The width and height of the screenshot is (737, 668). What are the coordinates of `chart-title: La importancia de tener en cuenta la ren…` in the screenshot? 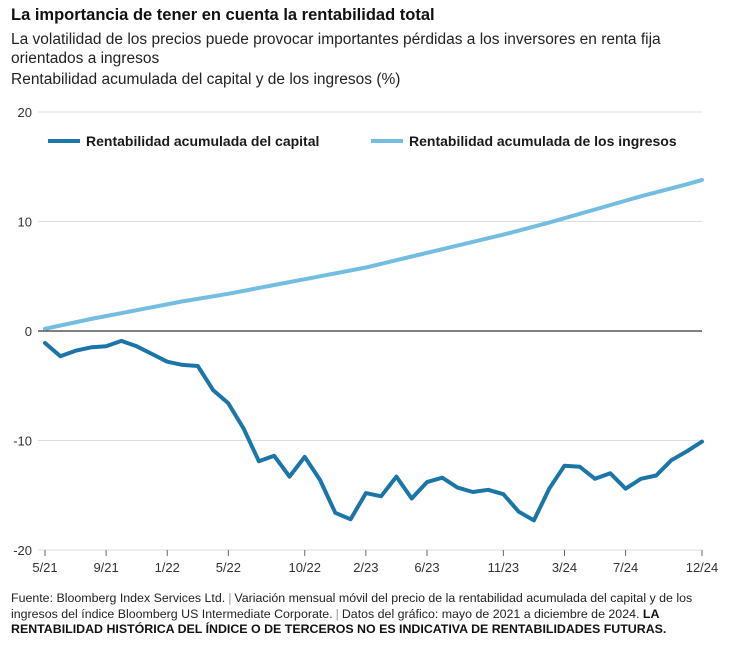 It's located at (223, 15).